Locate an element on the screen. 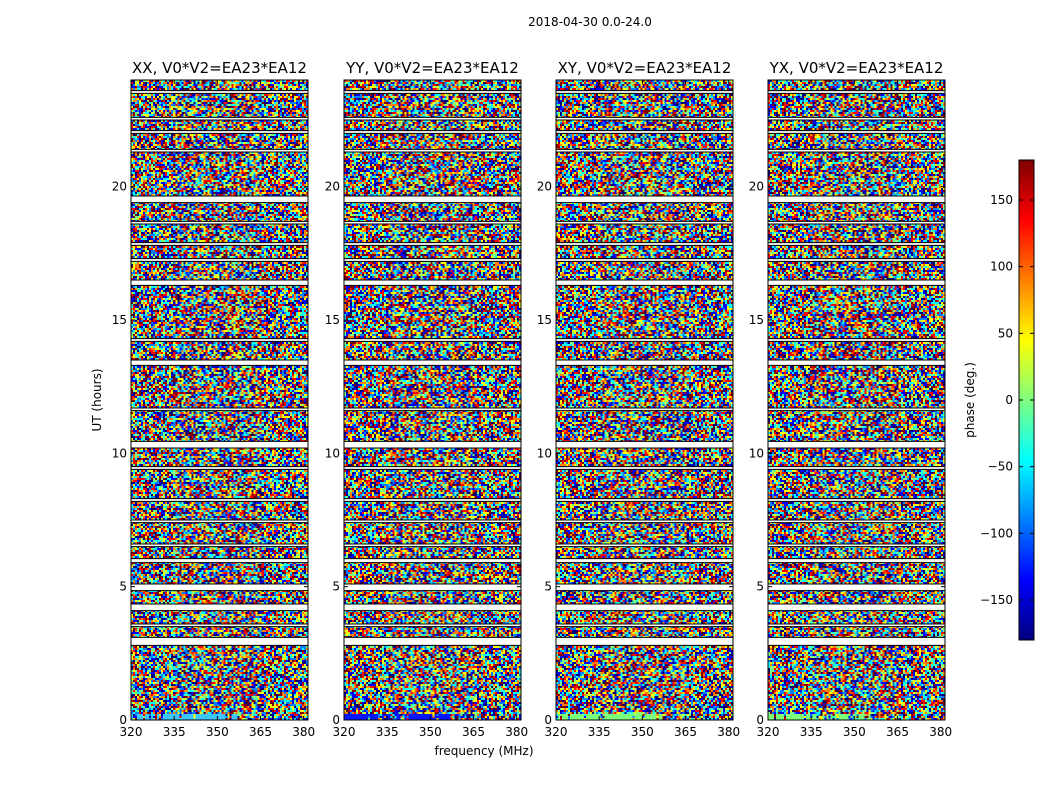  y-axis-label: UT (hours) is located at coordinates (97, 399).